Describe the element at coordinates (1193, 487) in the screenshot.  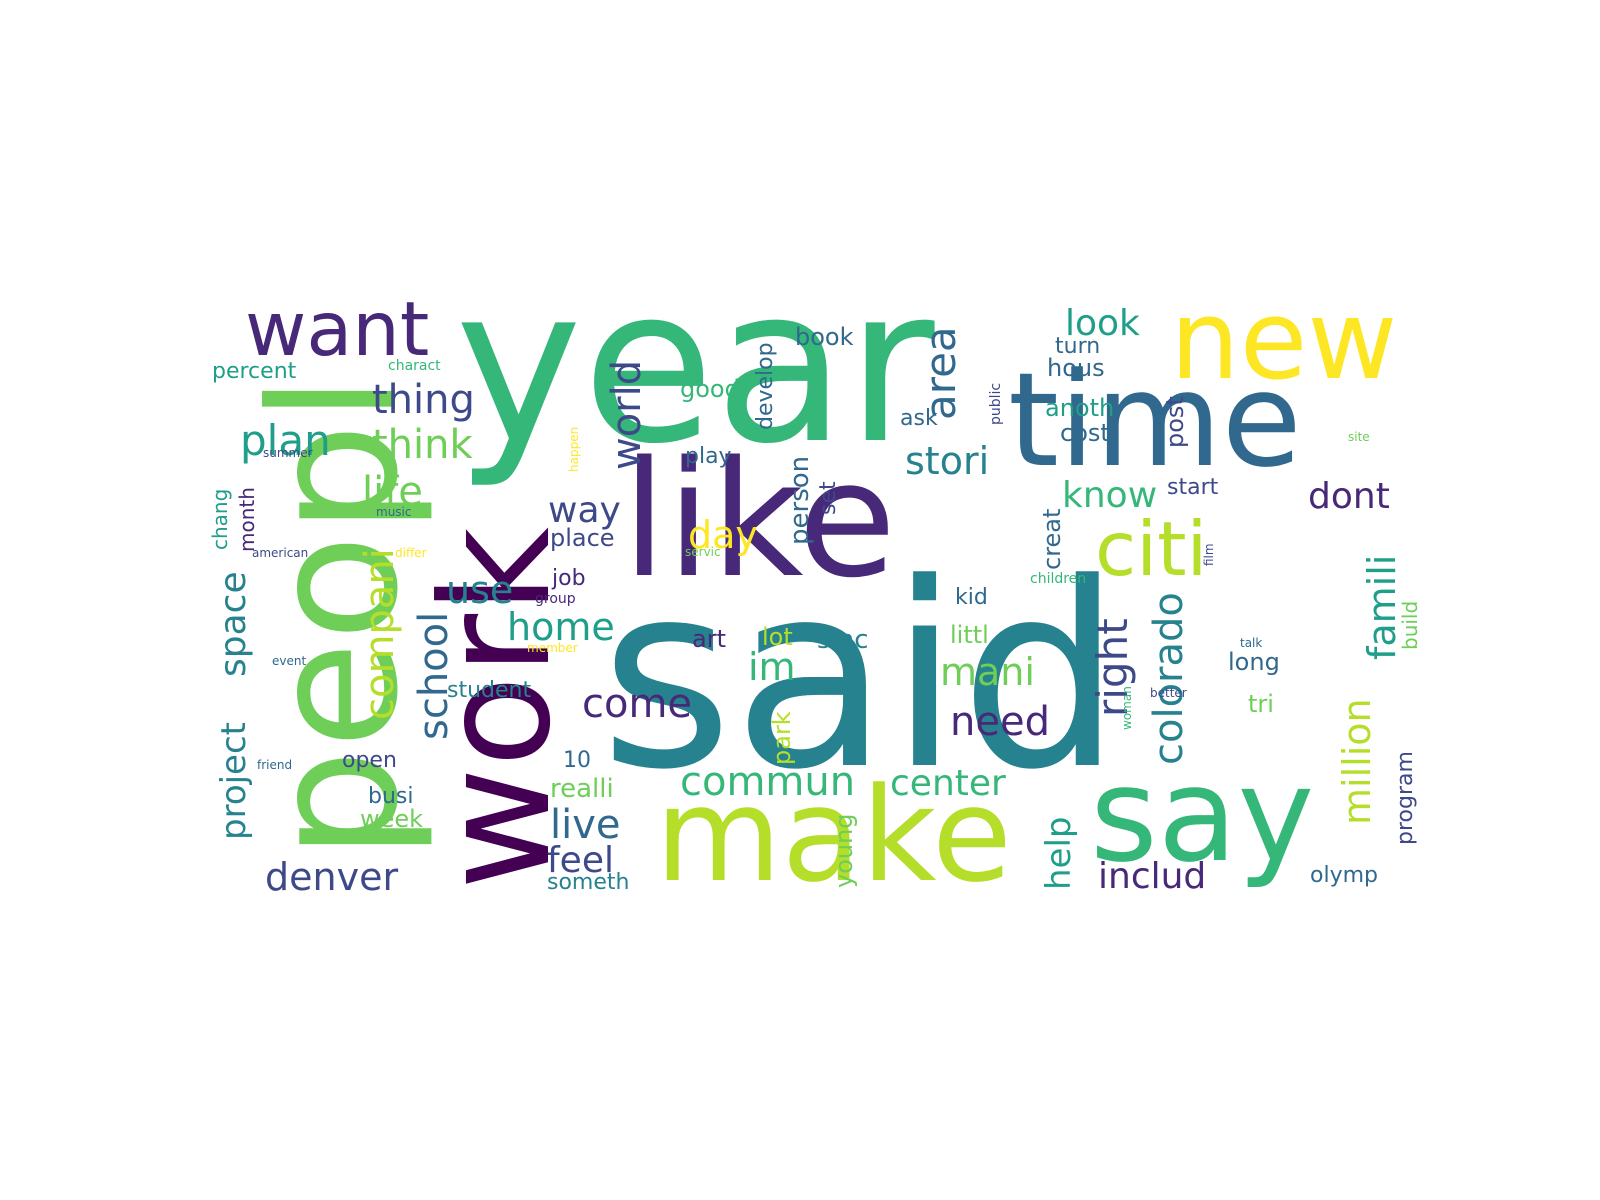
I see `cloud-word-start: start` at that location.